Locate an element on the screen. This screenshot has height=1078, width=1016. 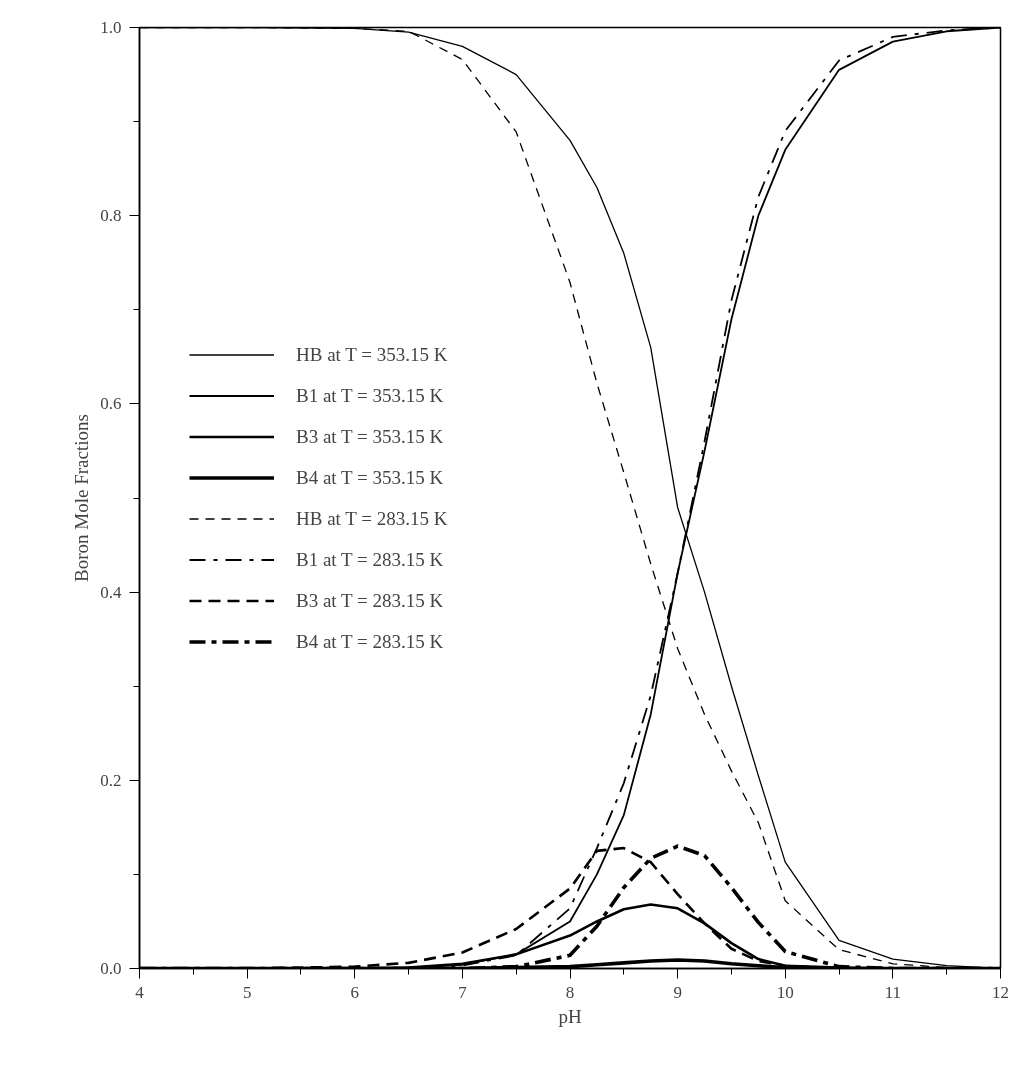
y-axis-title: Boron Mole Fractions is located at coordinates (82, 498).